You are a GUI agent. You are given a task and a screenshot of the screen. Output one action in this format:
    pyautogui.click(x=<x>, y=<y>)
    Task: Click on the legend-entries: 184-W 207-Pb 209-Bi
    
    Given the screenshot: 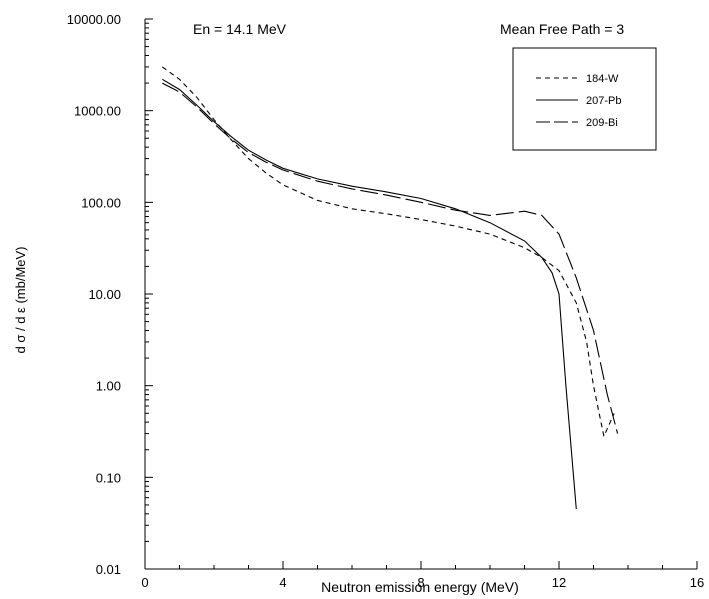 What is the action you would take?
    pyautogui.click(x=578, y=101)
    